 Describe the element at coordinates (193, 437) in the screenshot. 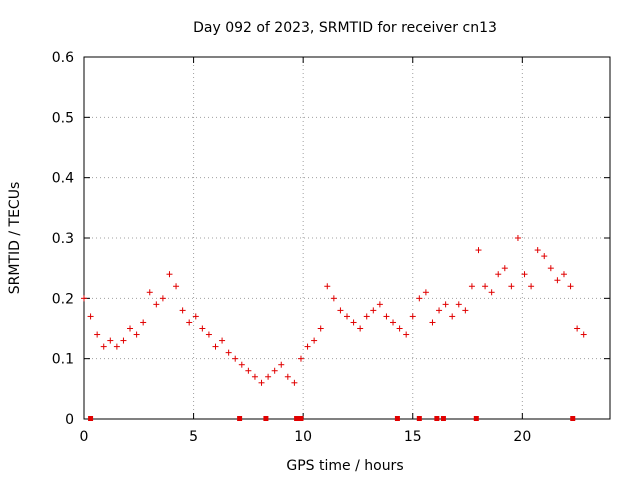

I see `x-tick-label: 5` at that location.